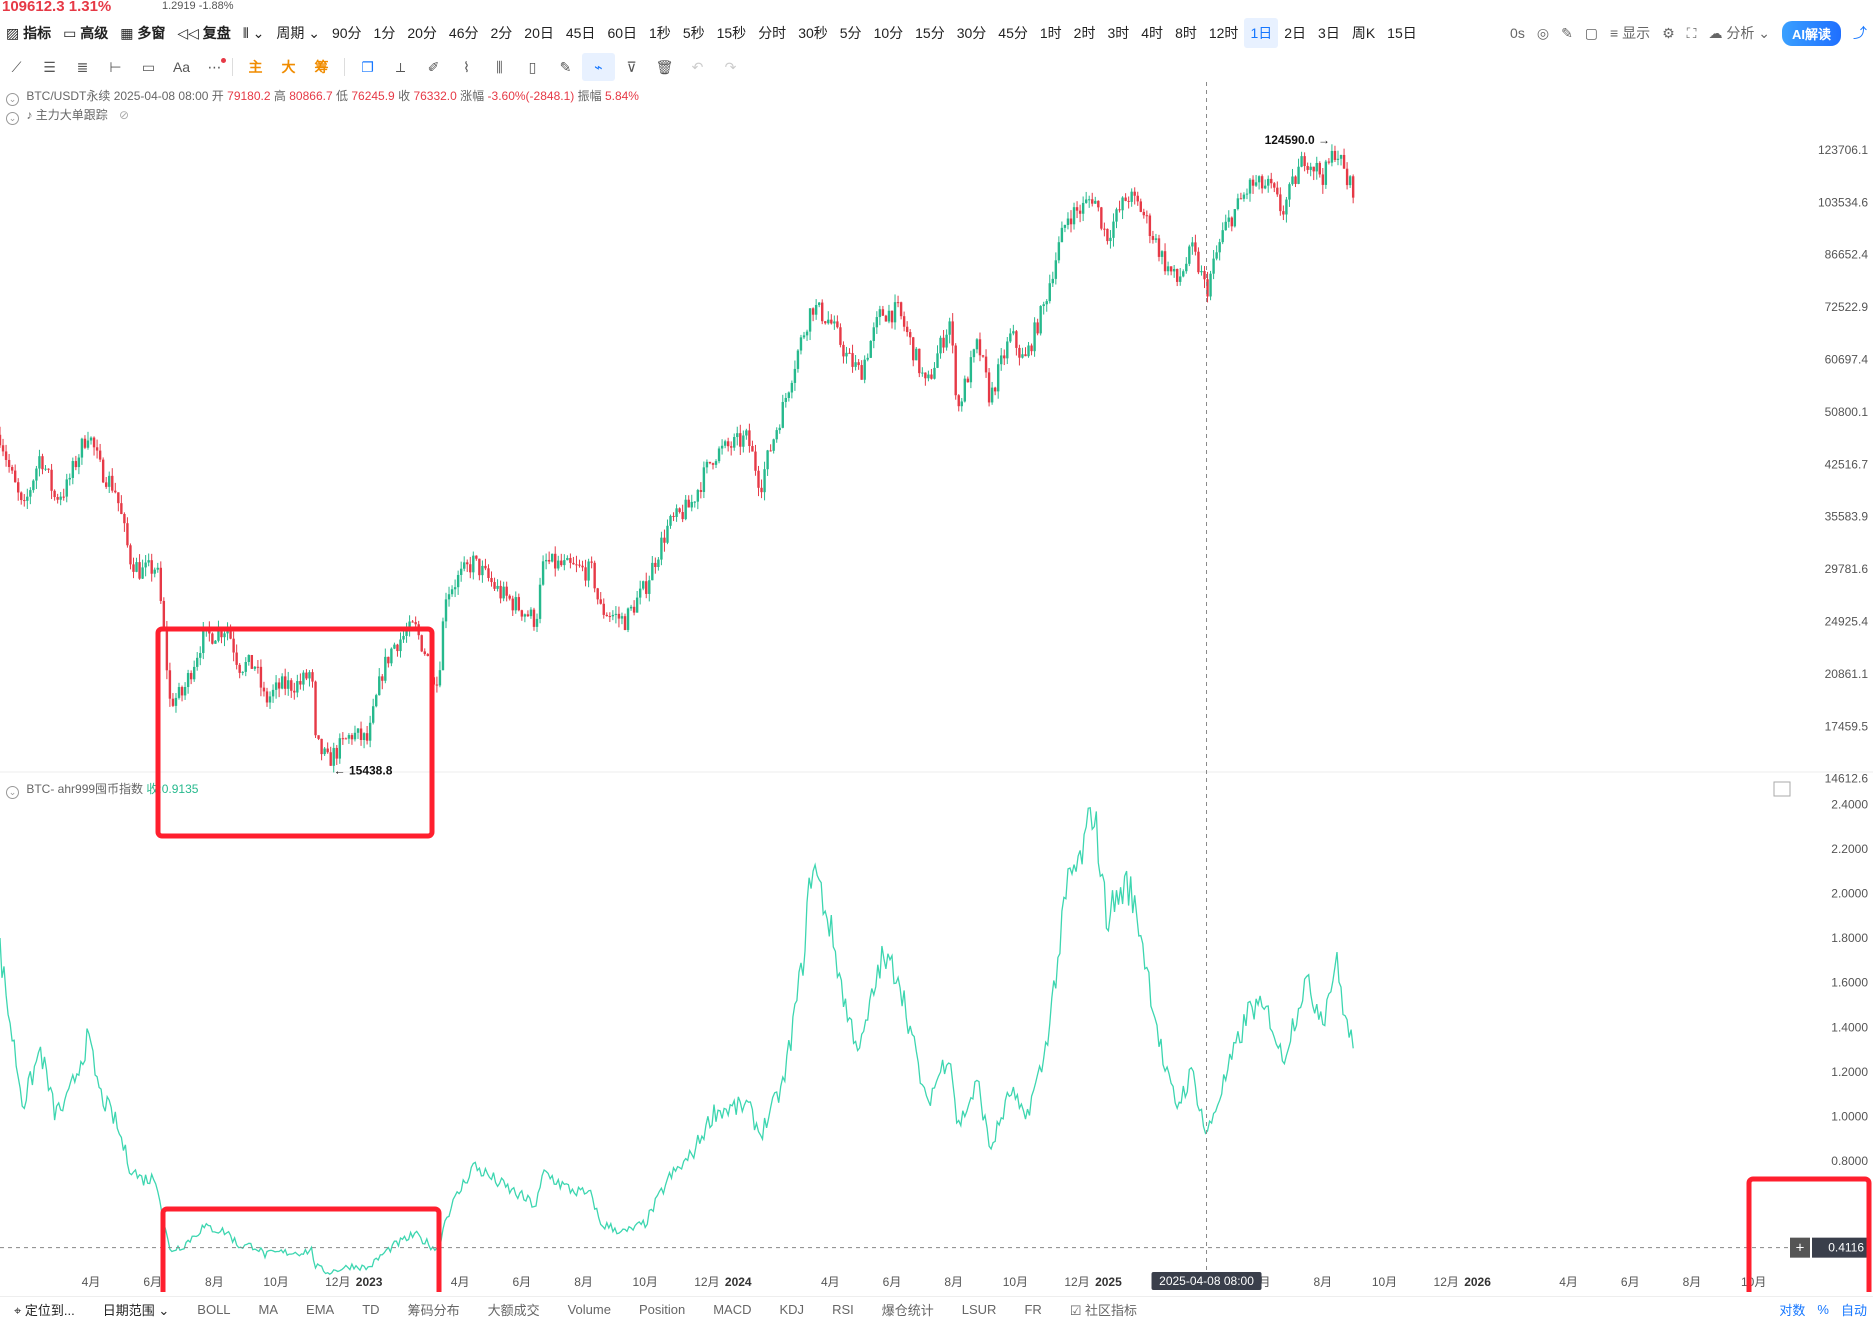 The height and width of the screenshot is (1321, 1873). I want to click on legend-amp-label: 振幅, so click(589, 96).